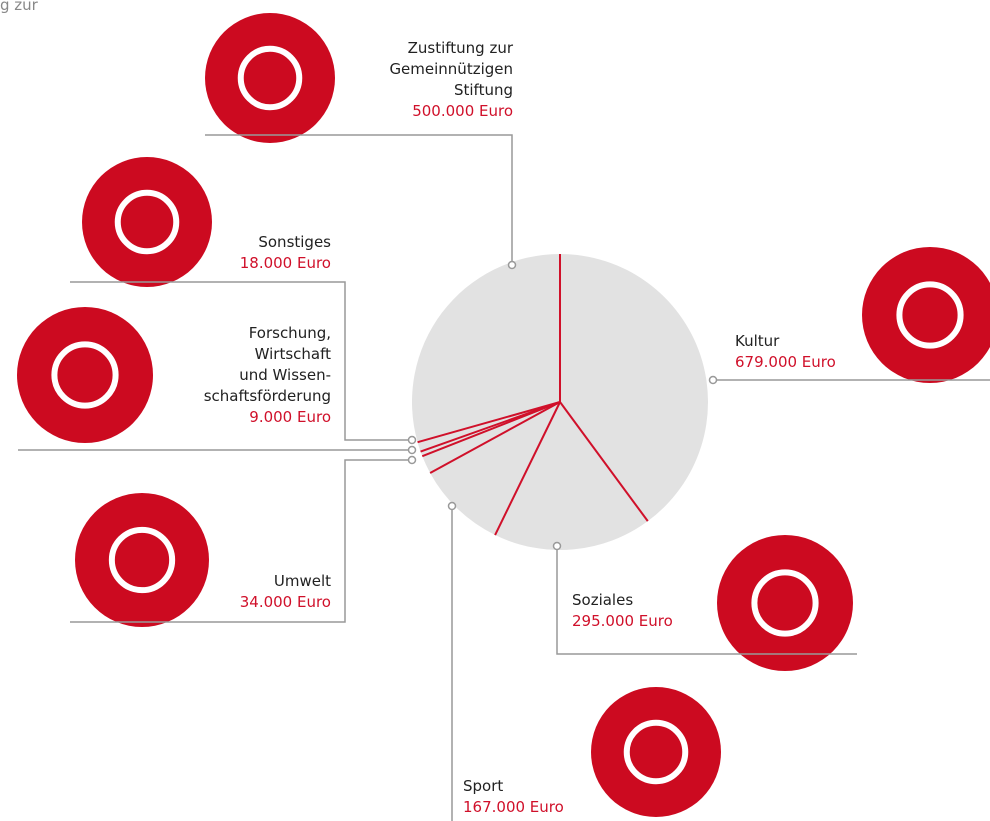 Image resolution: width=990 pixels, height=821 pixels. I want to click on slice-label: Kultur 679.000 Euro, so click(785, 352).